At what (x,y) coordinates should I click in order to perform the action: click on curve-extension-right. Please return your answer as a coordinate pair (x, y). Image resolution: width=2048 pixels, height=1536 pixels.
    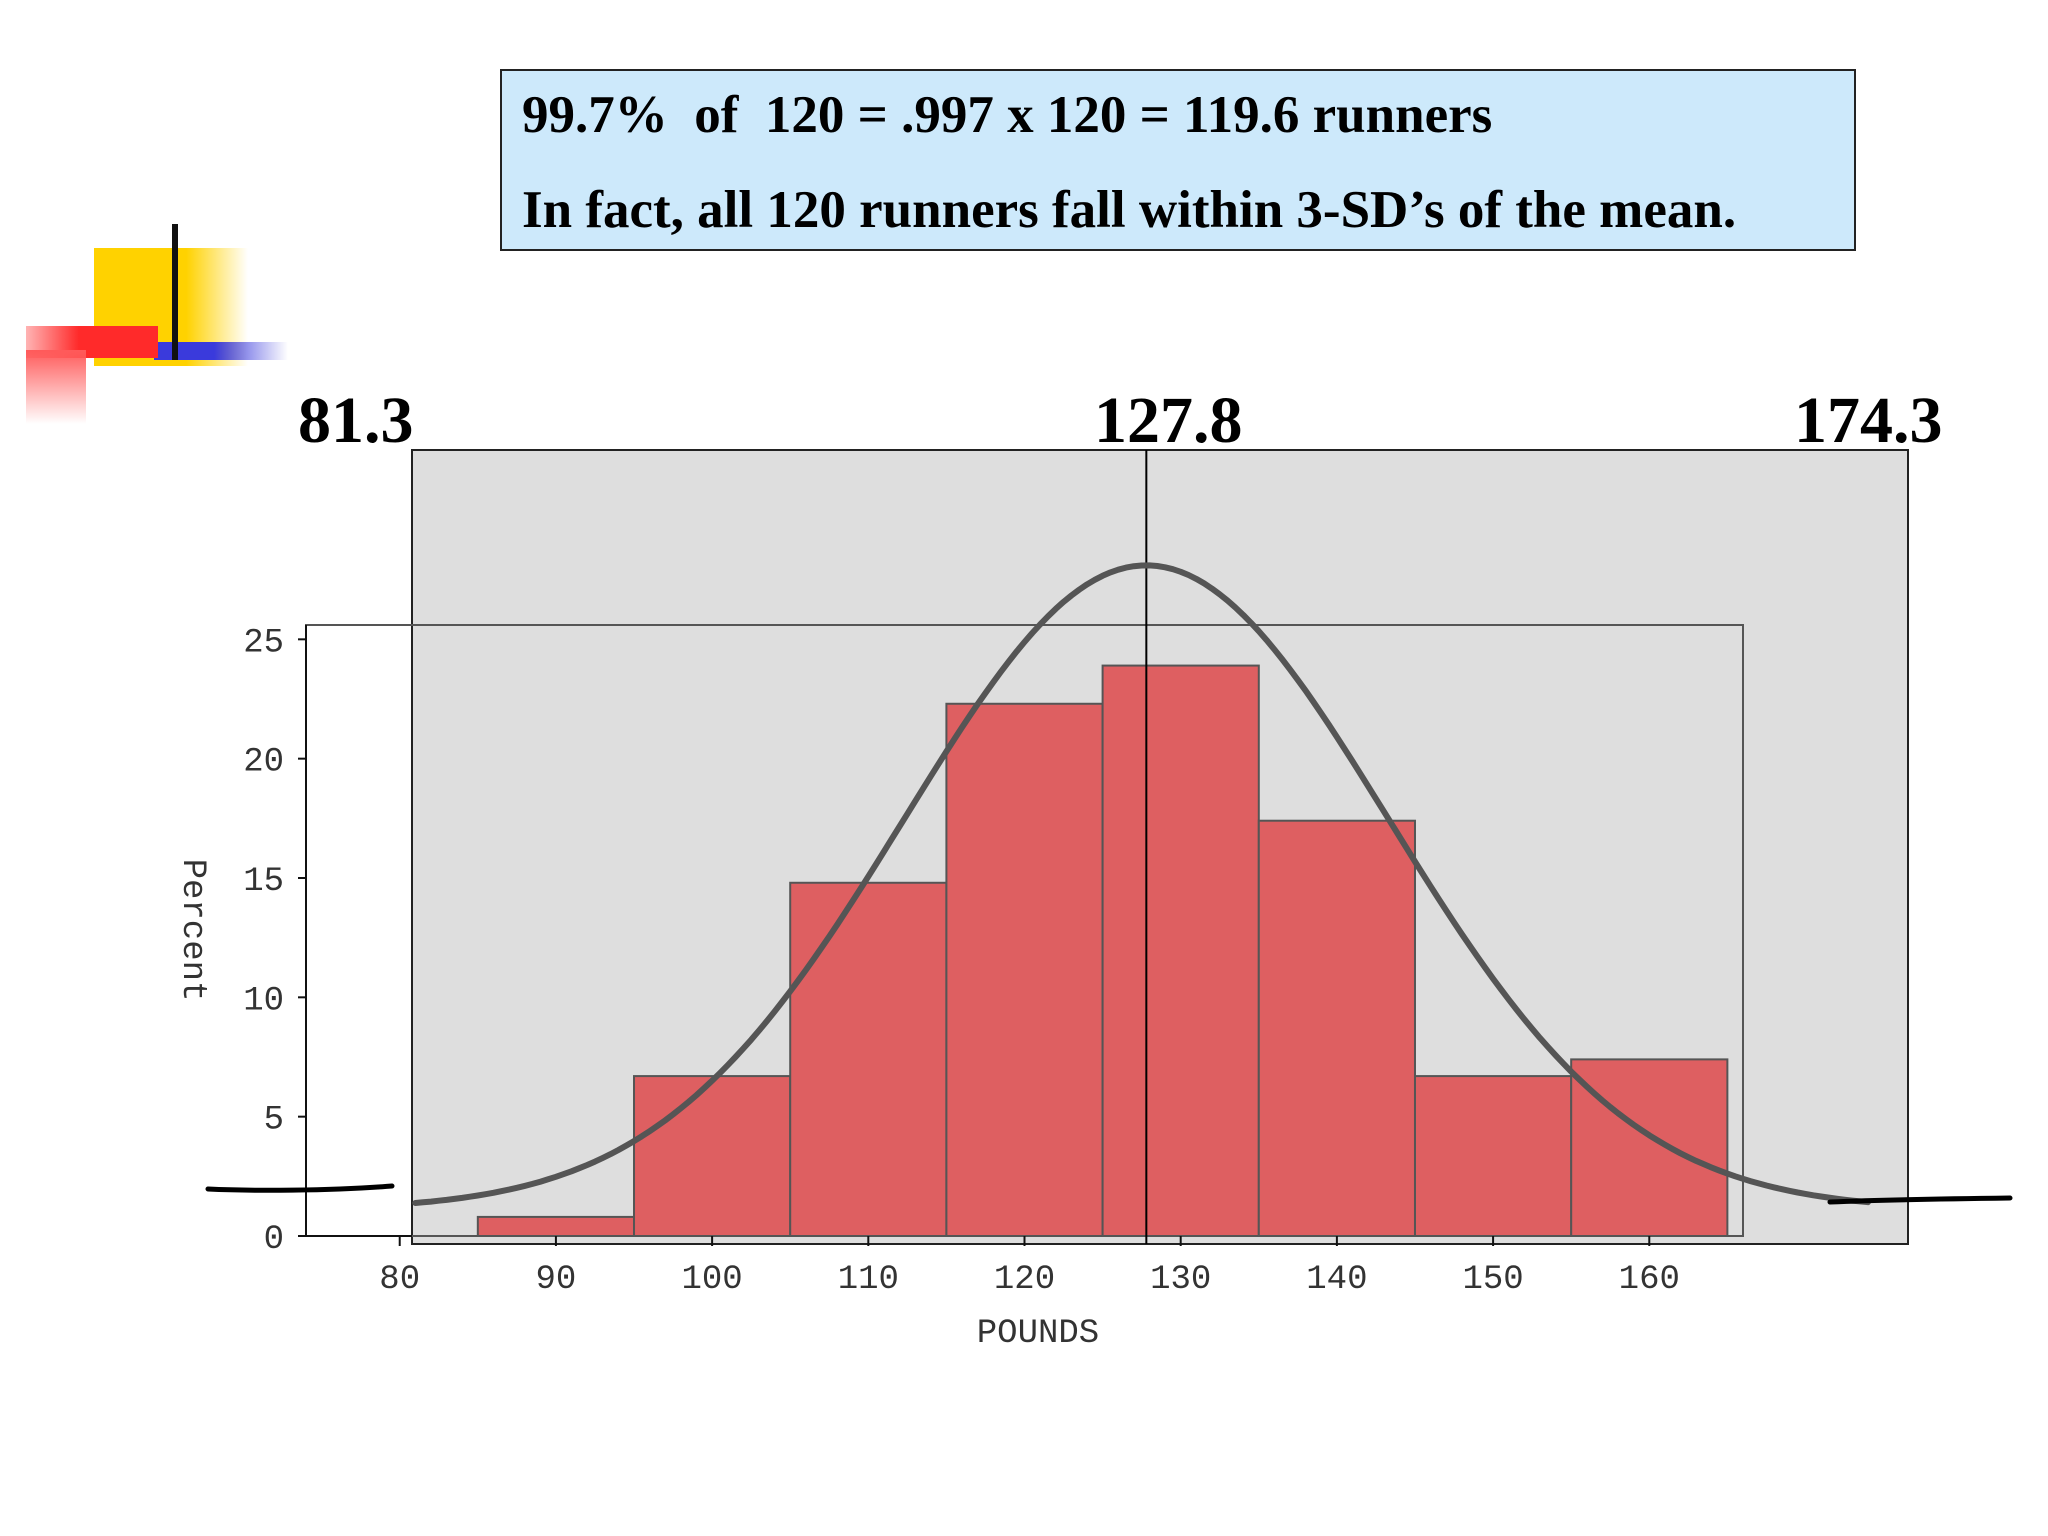
    Looking at the image, I should click on (1920, 1200).